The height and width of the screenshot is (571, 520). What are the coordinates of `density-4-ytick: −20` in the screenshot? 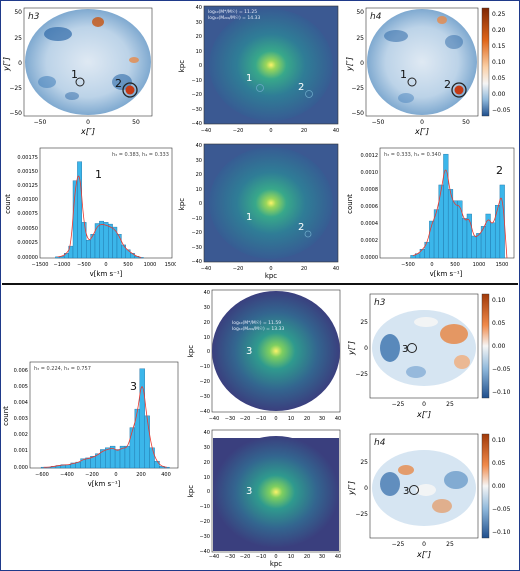 It's located at (204, 522).